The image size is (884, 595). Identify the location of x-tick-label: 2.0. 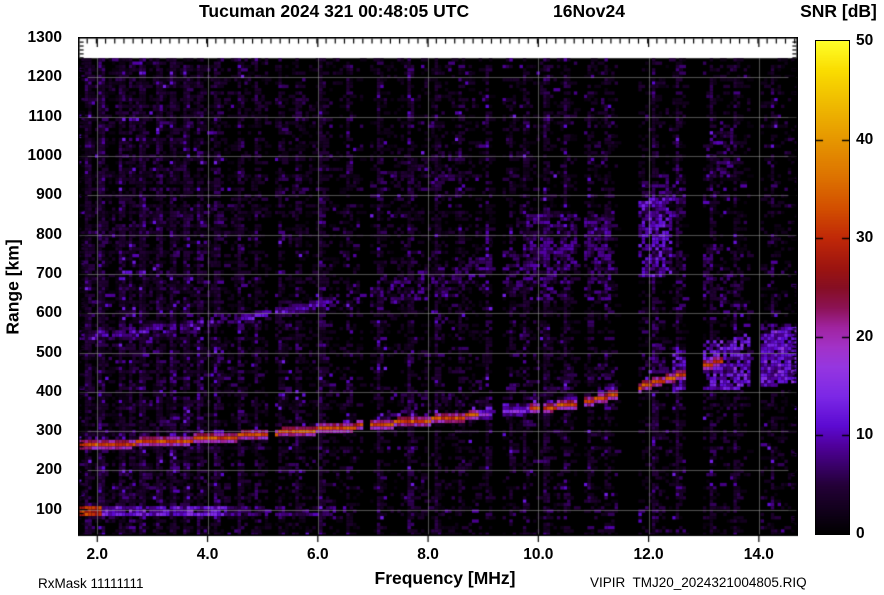
(97, 554).